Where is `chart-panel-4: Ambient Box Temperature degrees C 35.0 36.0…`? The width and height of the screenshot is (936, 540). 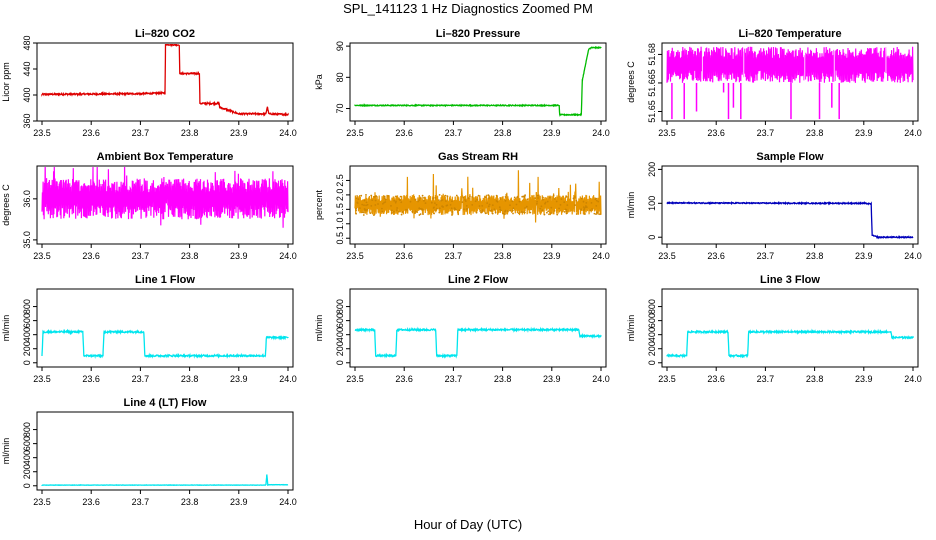 chart-panel-4: Ambient Box Temperature degrees C 35.0 36.0… is located at coordinates (149, 206).